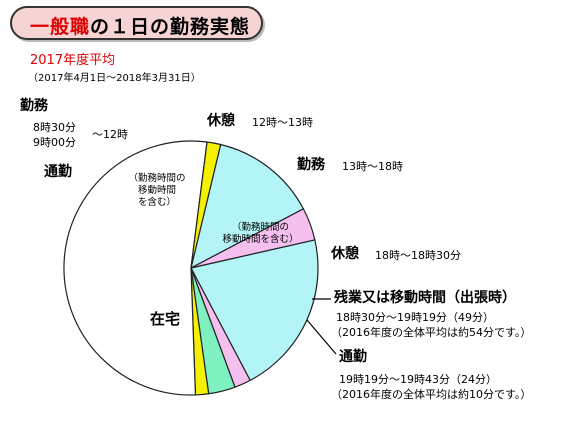 The image size is (583, 425). What do you see at coordinates (415, 317) in the screenshot?
I see `overtime-time: 18時30分～19時19分（49分）` at bounding box center [415, 317].